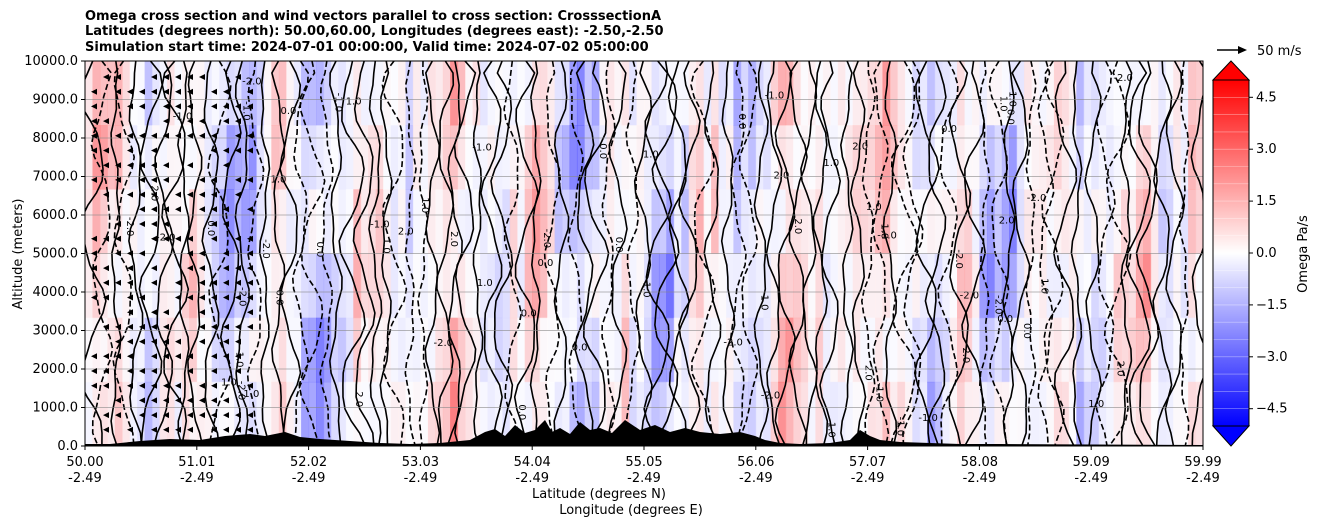 Image resolution: width=1320 pixels, height=526 pixels. I want to click on y-tick-label: 0.0, so click(67, 446).